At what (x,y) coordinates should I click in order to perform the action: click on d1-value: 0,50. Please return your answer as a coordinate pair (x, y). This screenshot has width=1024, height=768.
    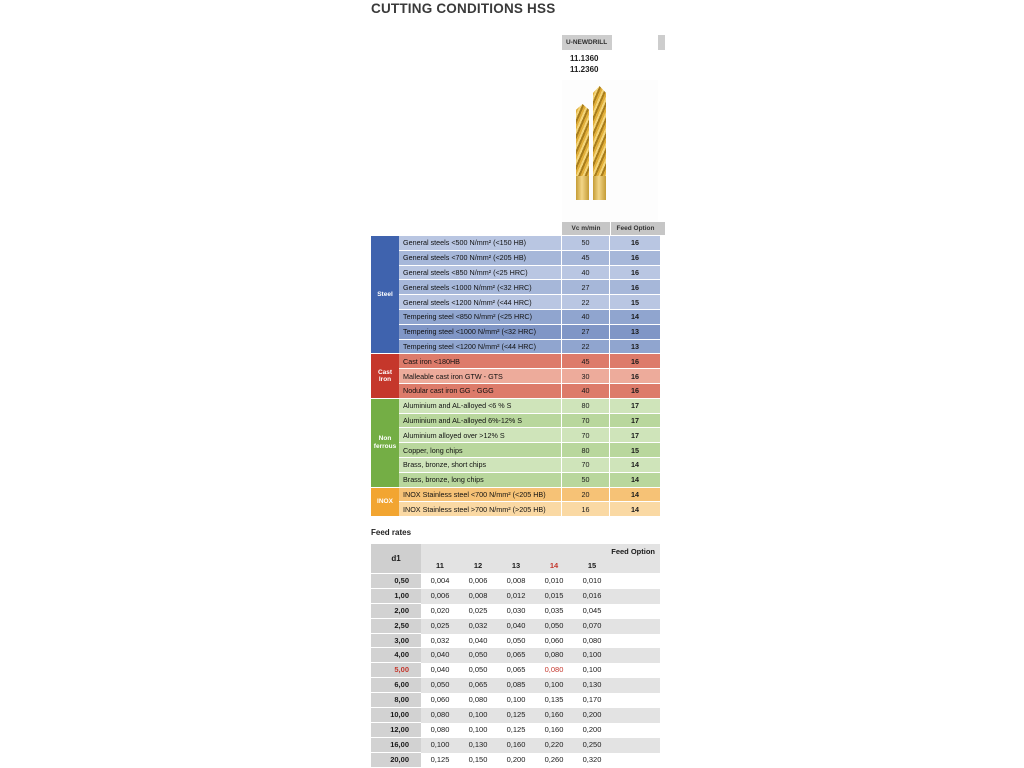
    Looking at the image, I should click on (396, 581).